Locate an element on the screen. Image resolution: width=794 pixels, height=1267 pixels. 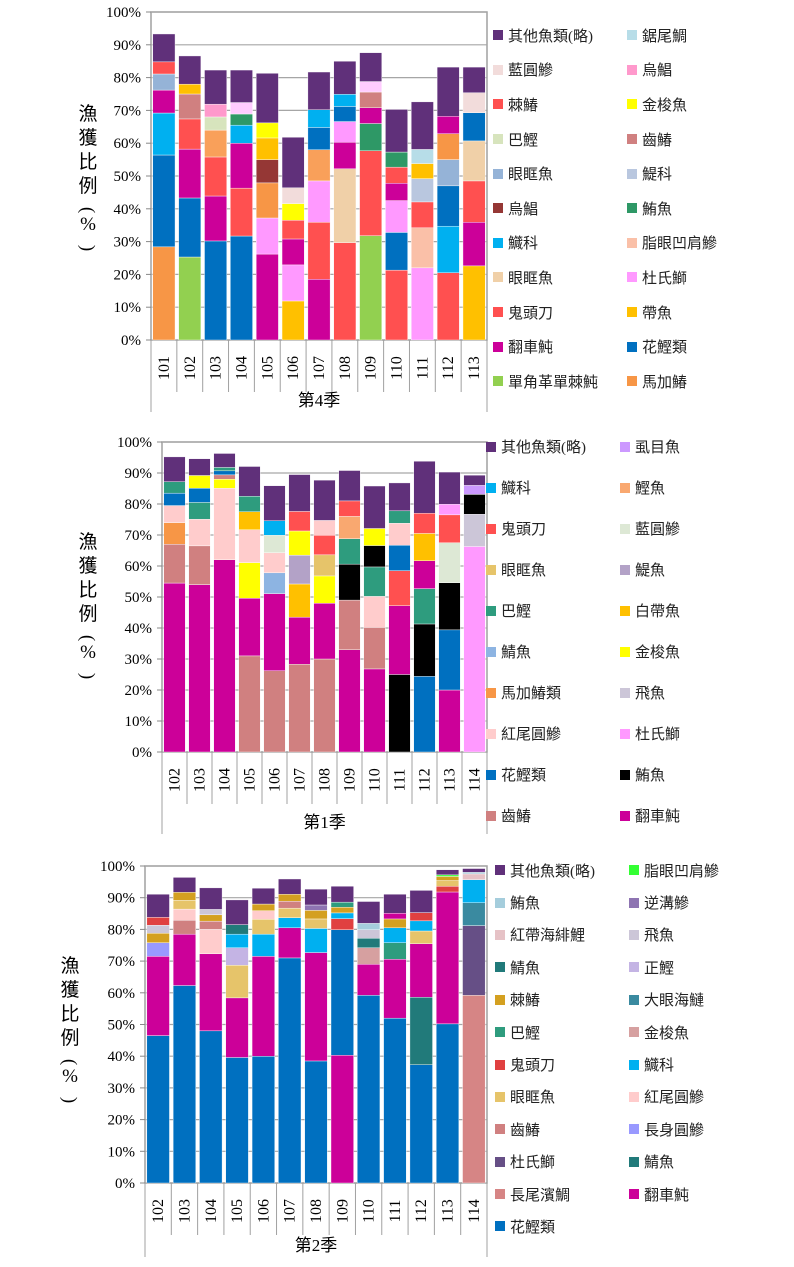
legend-label: 鮪魚 is located at coordinates (657, 209).